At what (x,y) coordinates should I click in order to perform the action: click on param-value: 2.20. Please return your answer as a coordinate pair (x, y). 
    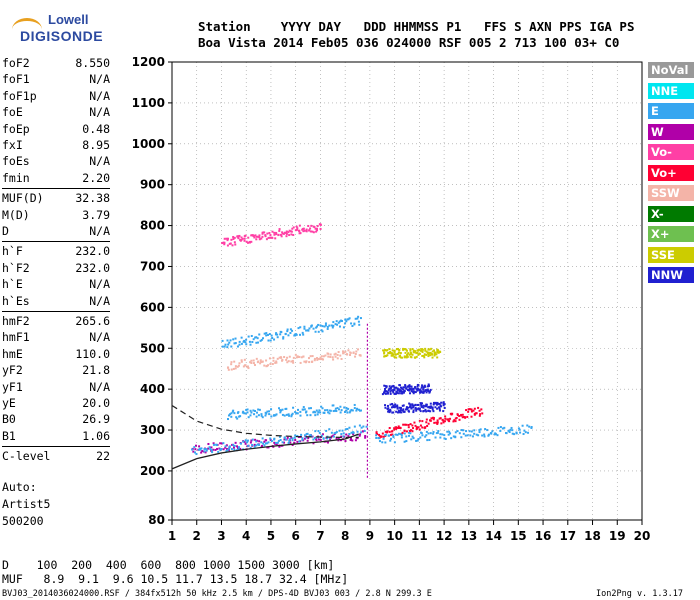
    Looking at the image, I should click on (96, 177).